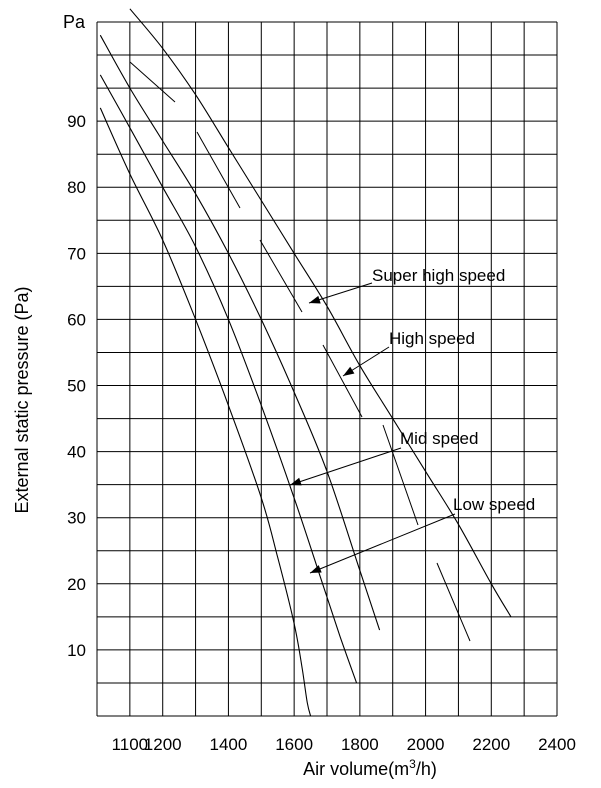 This screenshot has height=788, width=601. What do you see at coordinates (426, 769) in the screenshot?
I see `x-axis-title-suffix: /h)` at bounding box center [426, 769].